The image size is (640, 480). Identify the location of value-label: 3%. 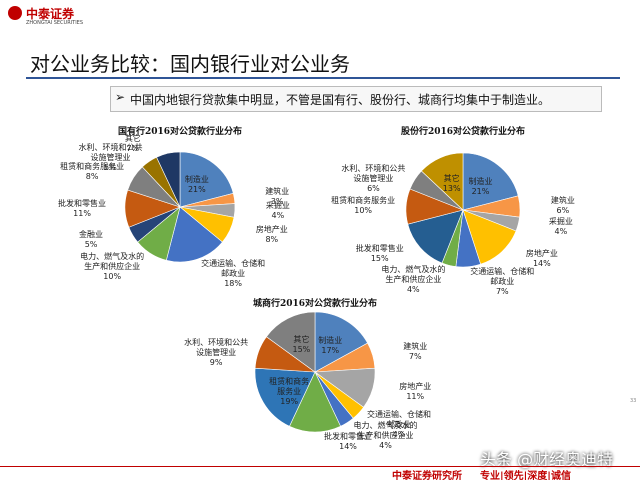
(277, 201).